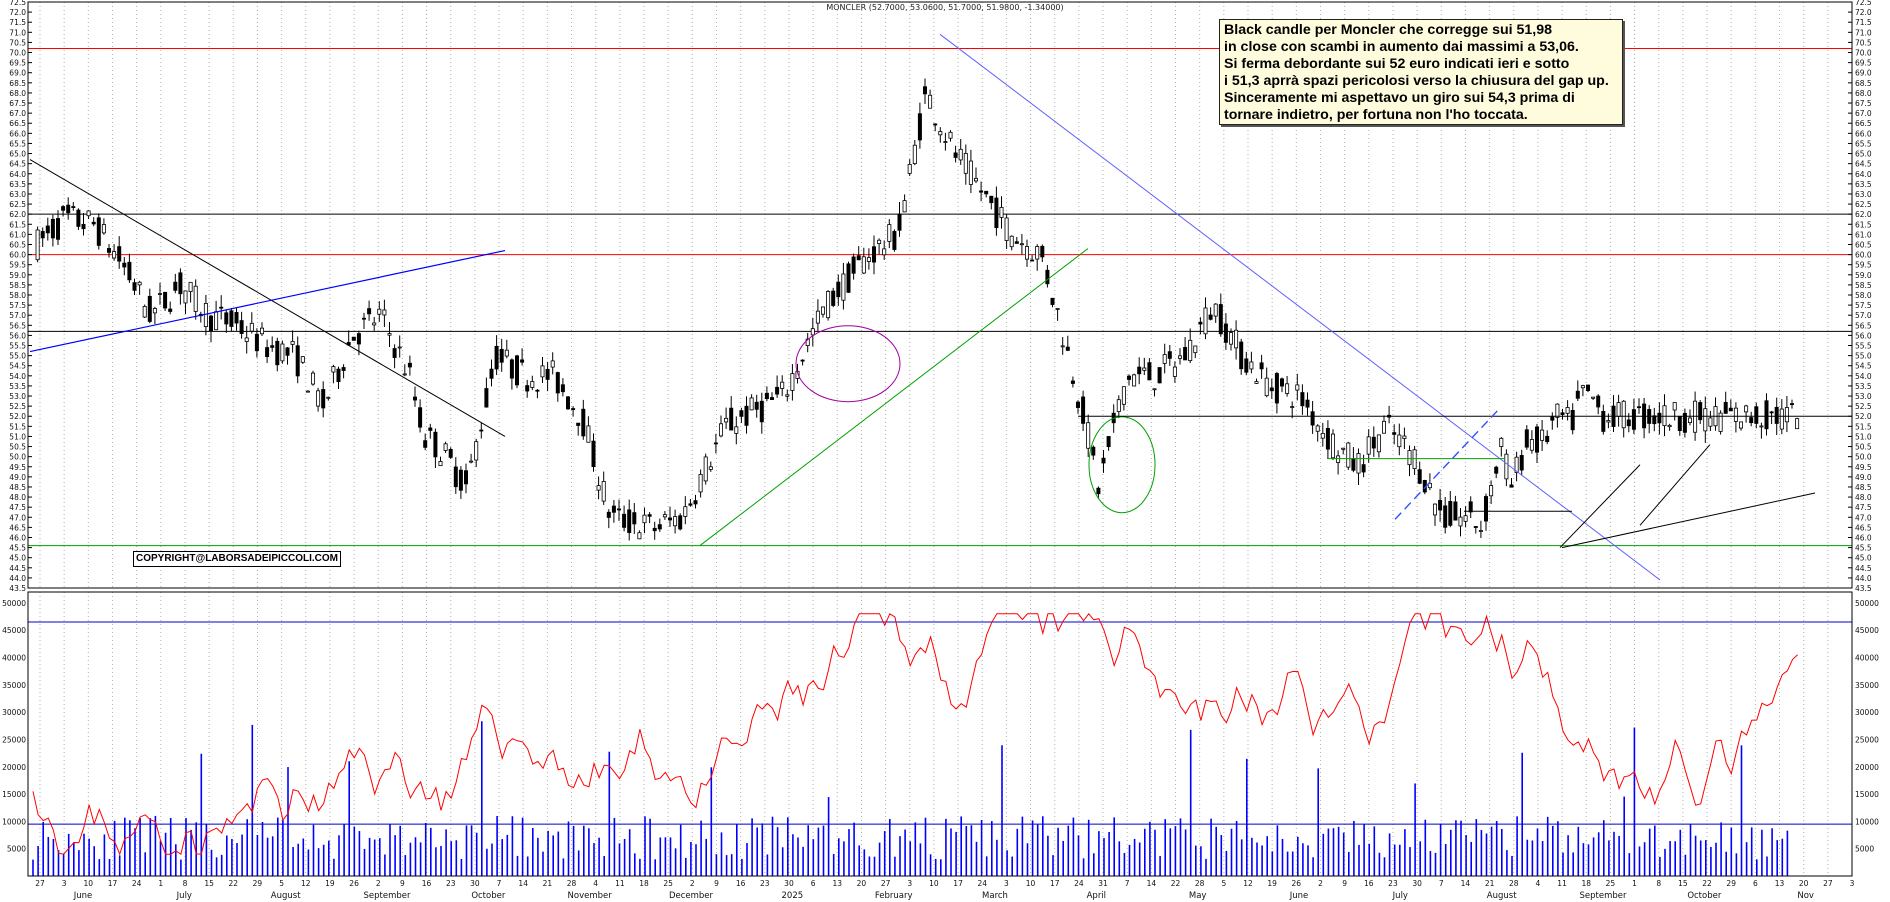 The width and height of the screenshot is (1890, 902). I want to click on x-day-label: 23, so click(765, 883).